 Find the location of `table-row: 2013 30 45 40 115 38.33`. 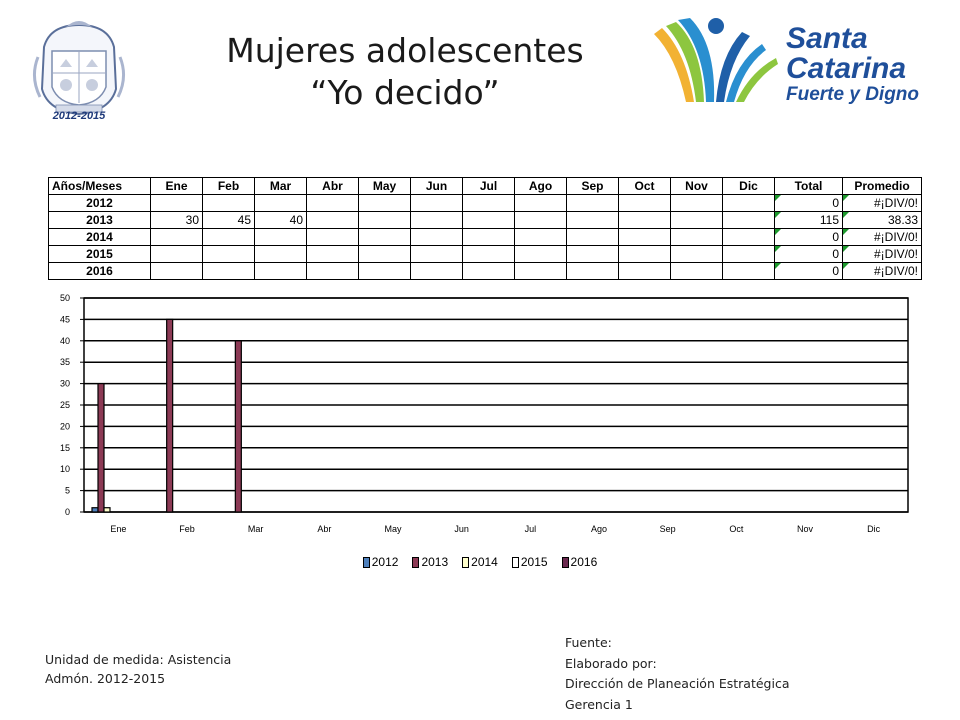

table-row: 2013 30 45 40 115 38.33 is located at coordinates (485, 220).